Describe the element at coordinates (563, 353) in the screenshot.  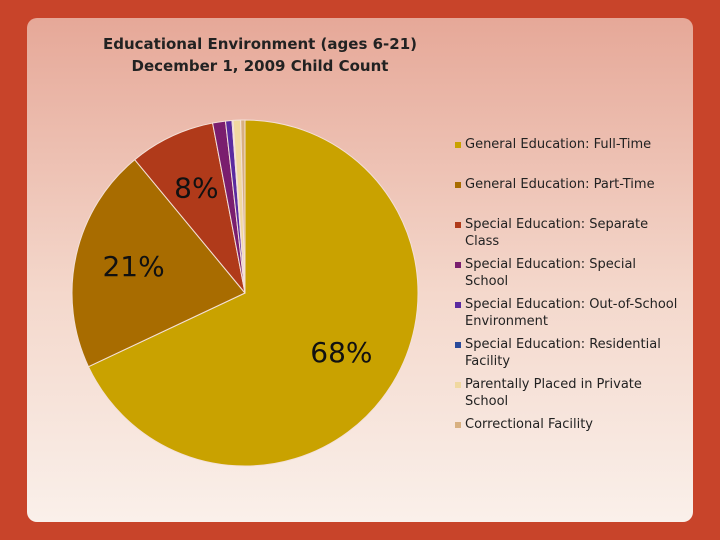
I see `legend-label: Special Education: Residential Facility` at that location.